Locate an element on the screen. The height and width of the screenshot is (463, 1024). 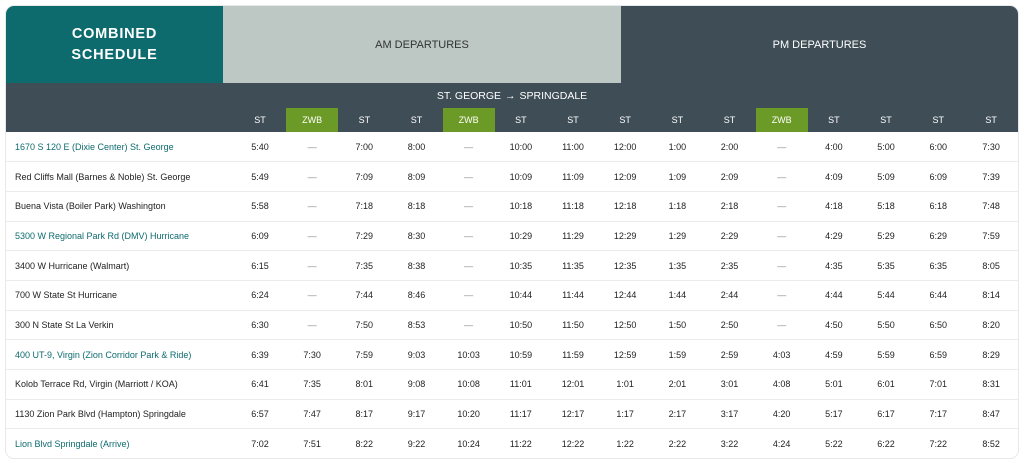
departure-time: 1:09 is located at coordinates (677, 176).